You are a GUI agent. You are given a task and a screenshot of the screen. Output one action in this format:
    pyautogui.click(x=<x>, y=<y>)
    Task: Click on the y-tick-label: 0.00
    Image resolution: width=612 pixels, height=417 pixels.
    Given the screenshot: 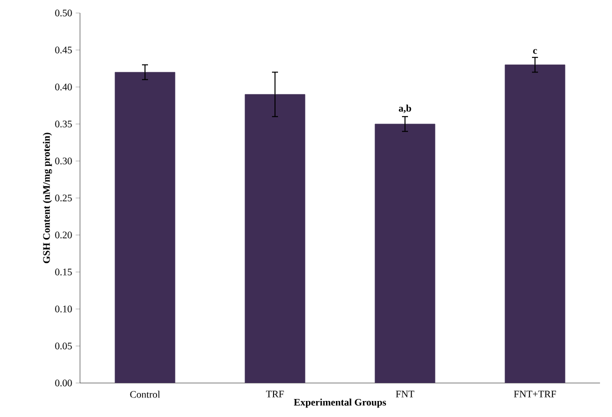 What is the action you would take?
    pyautogui.click(x=63, y=383)
    